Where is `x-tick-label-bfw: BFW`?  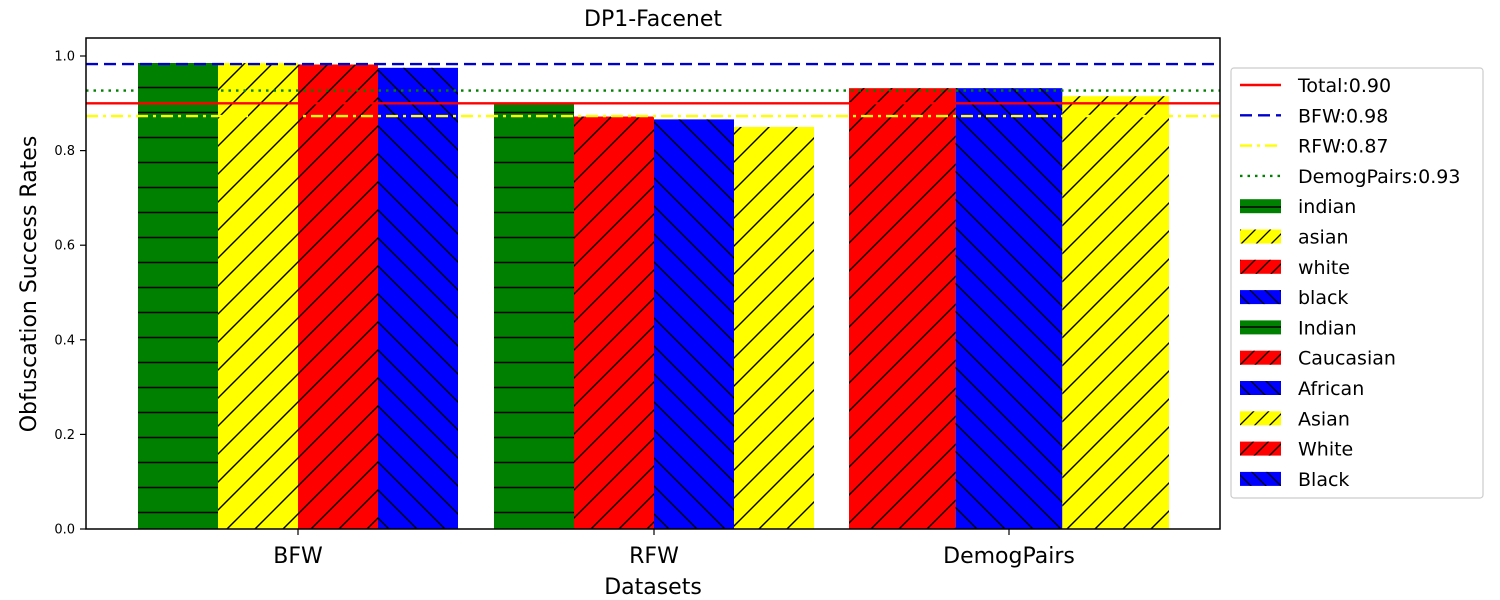
x-tick-label-bfw: BFW is located at coordinates (298, 556).